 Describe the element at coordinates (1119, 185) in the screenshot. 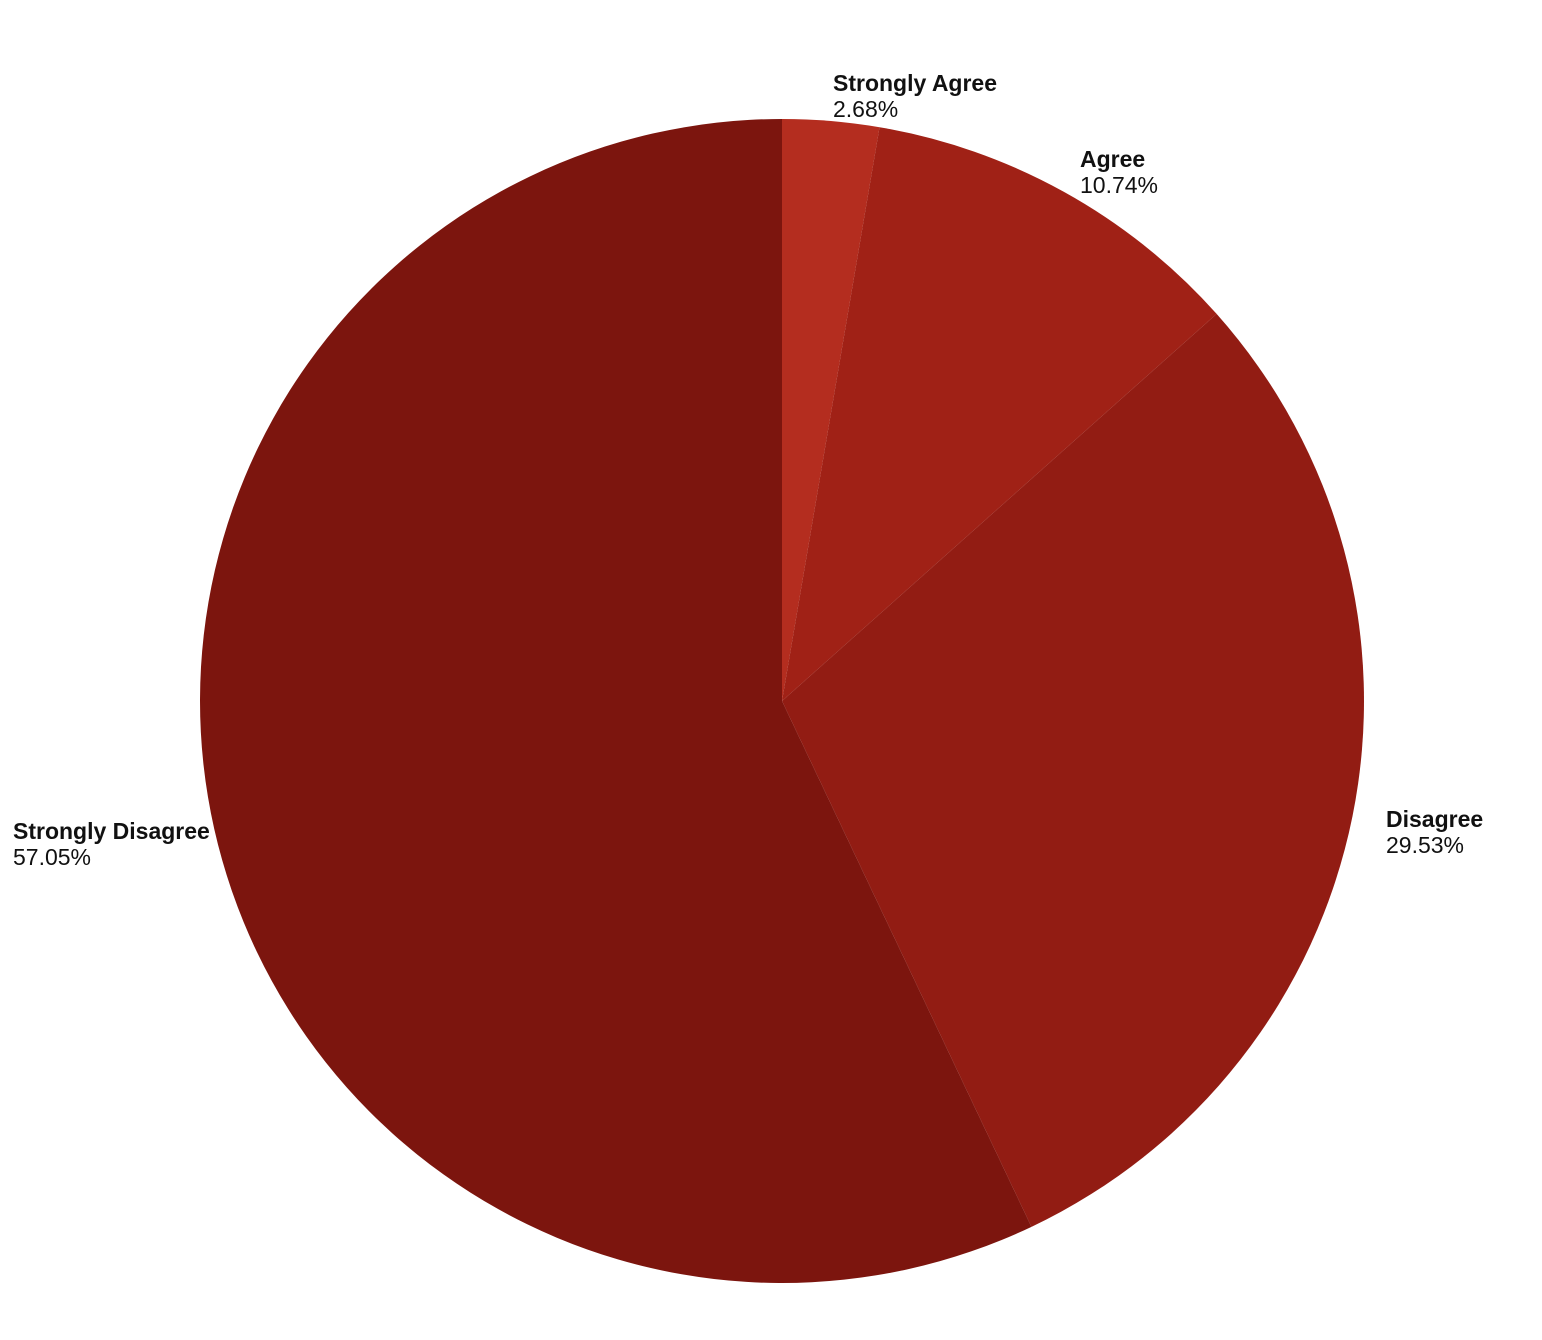

I see `slice-percent: 10.74%` at that location.